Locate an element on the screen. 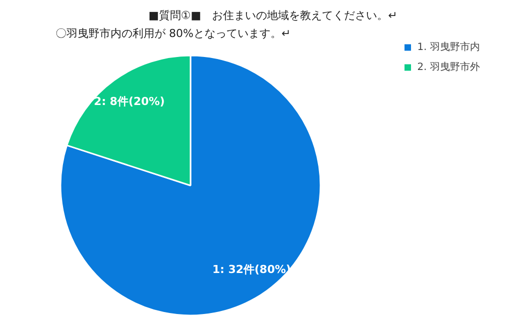  chart-title: ■質問①■ お住まいの地域を教えてください。↵ is located at coordinates (273, 15).